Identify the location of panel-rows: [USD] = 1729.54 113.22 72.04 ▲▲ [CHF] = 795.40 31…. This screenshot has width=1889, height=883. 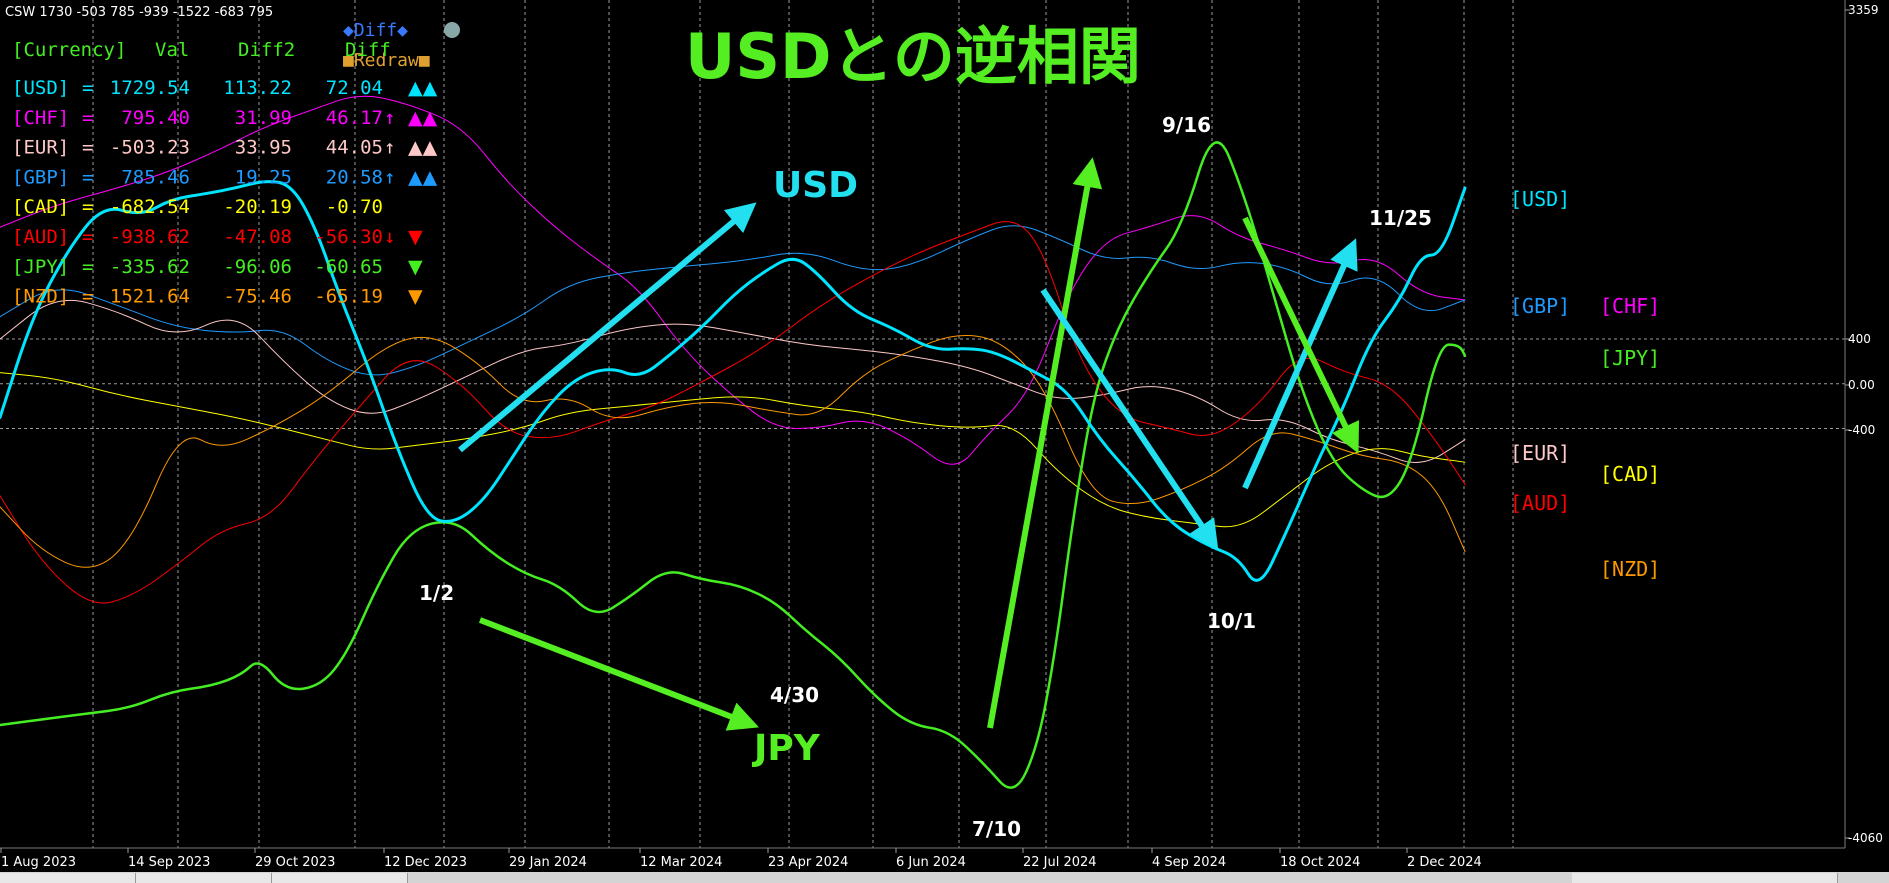
(225, 192).